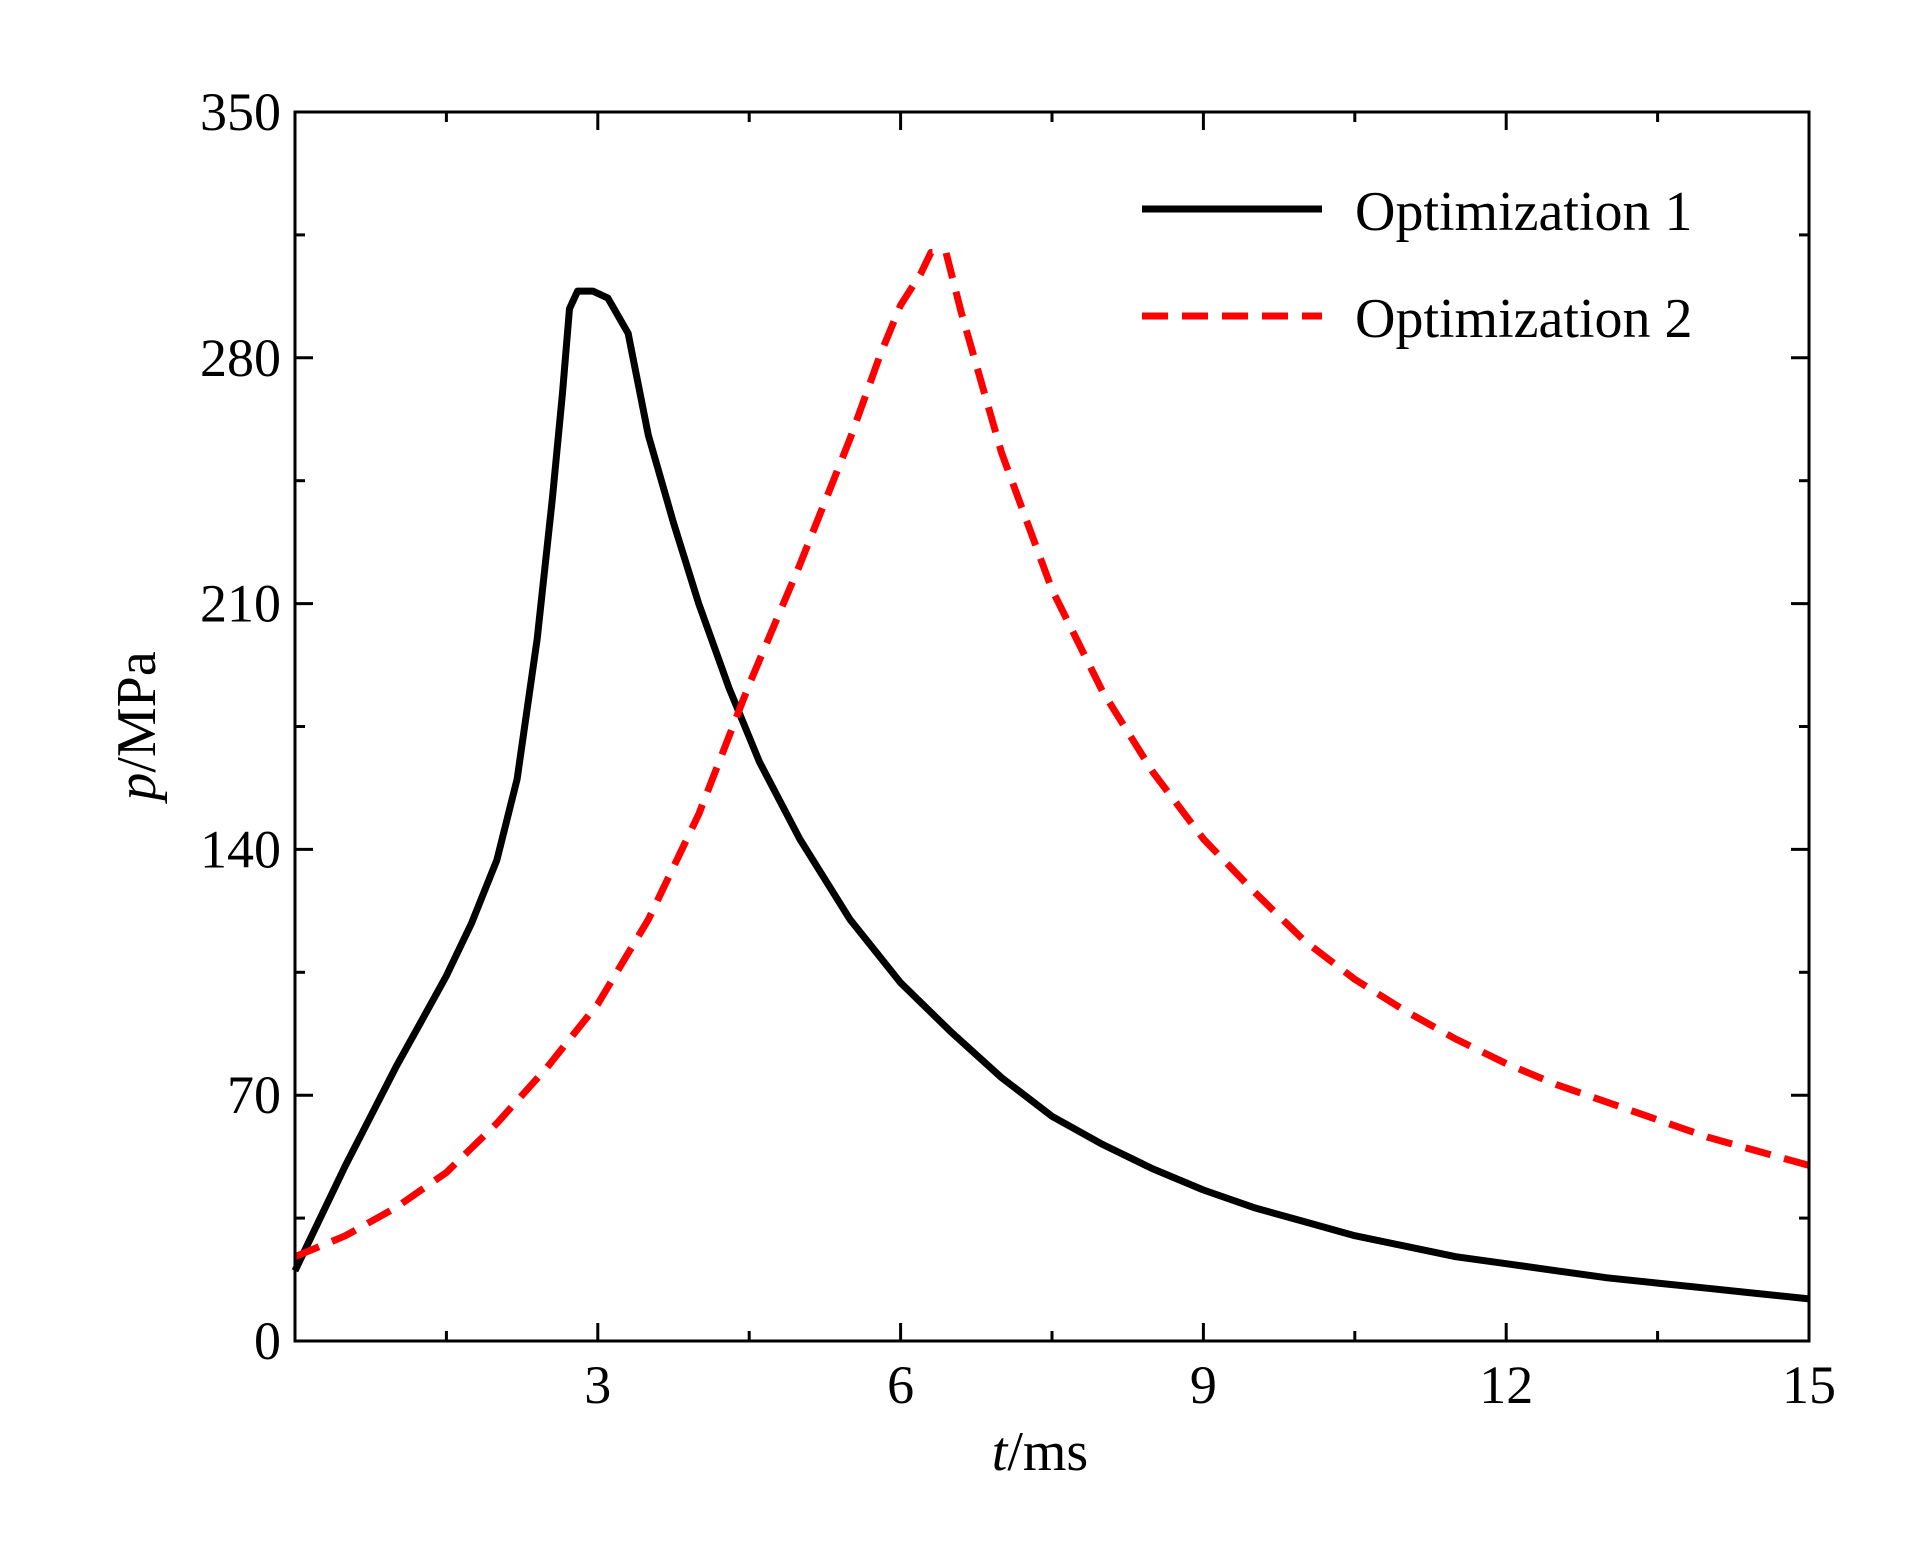  I want to click on x-tick-label: 6, so click(900, 1385).